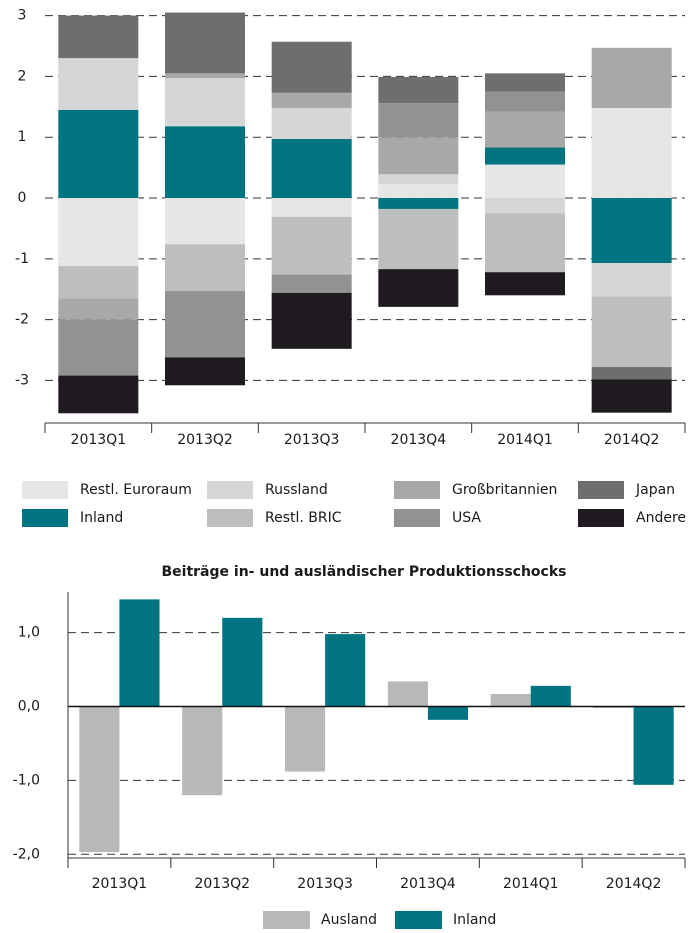 The height and width of the screenshot is (933, 689). I want to click on legend-label: Japan, so click(655, 490).